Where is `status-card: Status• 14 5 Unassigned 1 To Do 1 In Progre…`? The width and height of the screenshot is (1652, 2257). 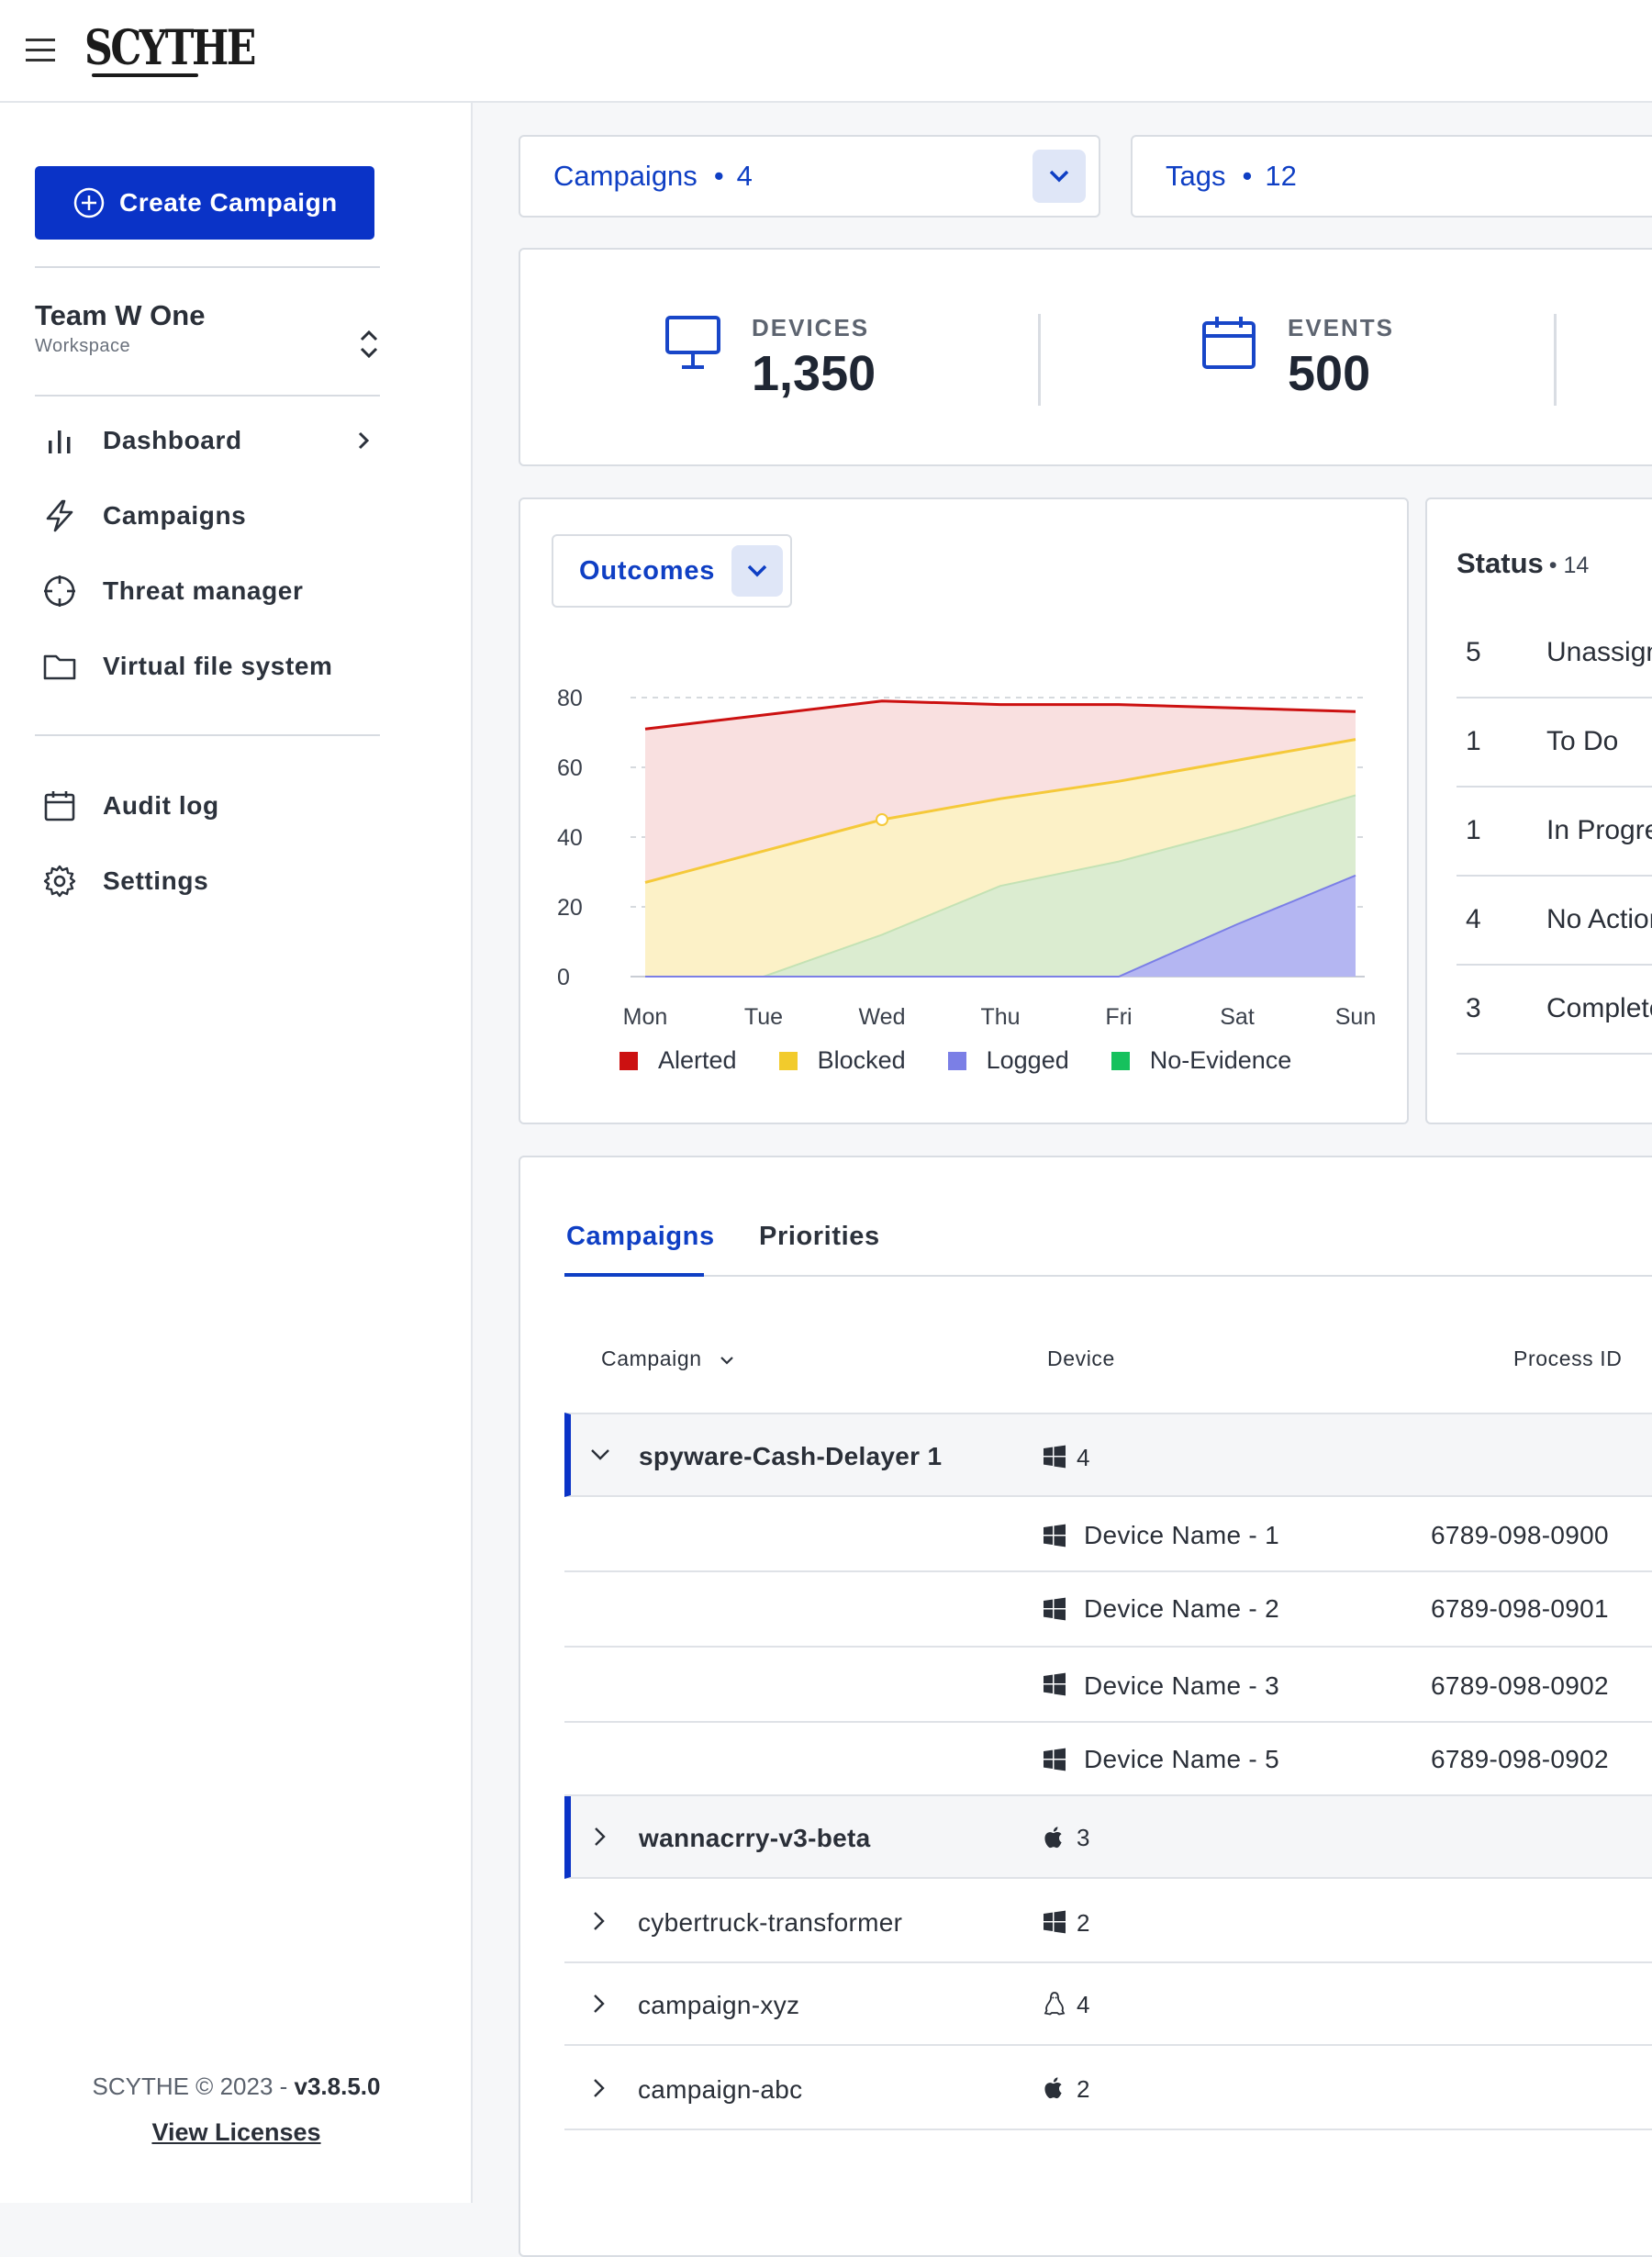 status-card: Status• 14 5 Unassigned 1 To Do 1 In Progre… is located at coordinates (1538, 810).